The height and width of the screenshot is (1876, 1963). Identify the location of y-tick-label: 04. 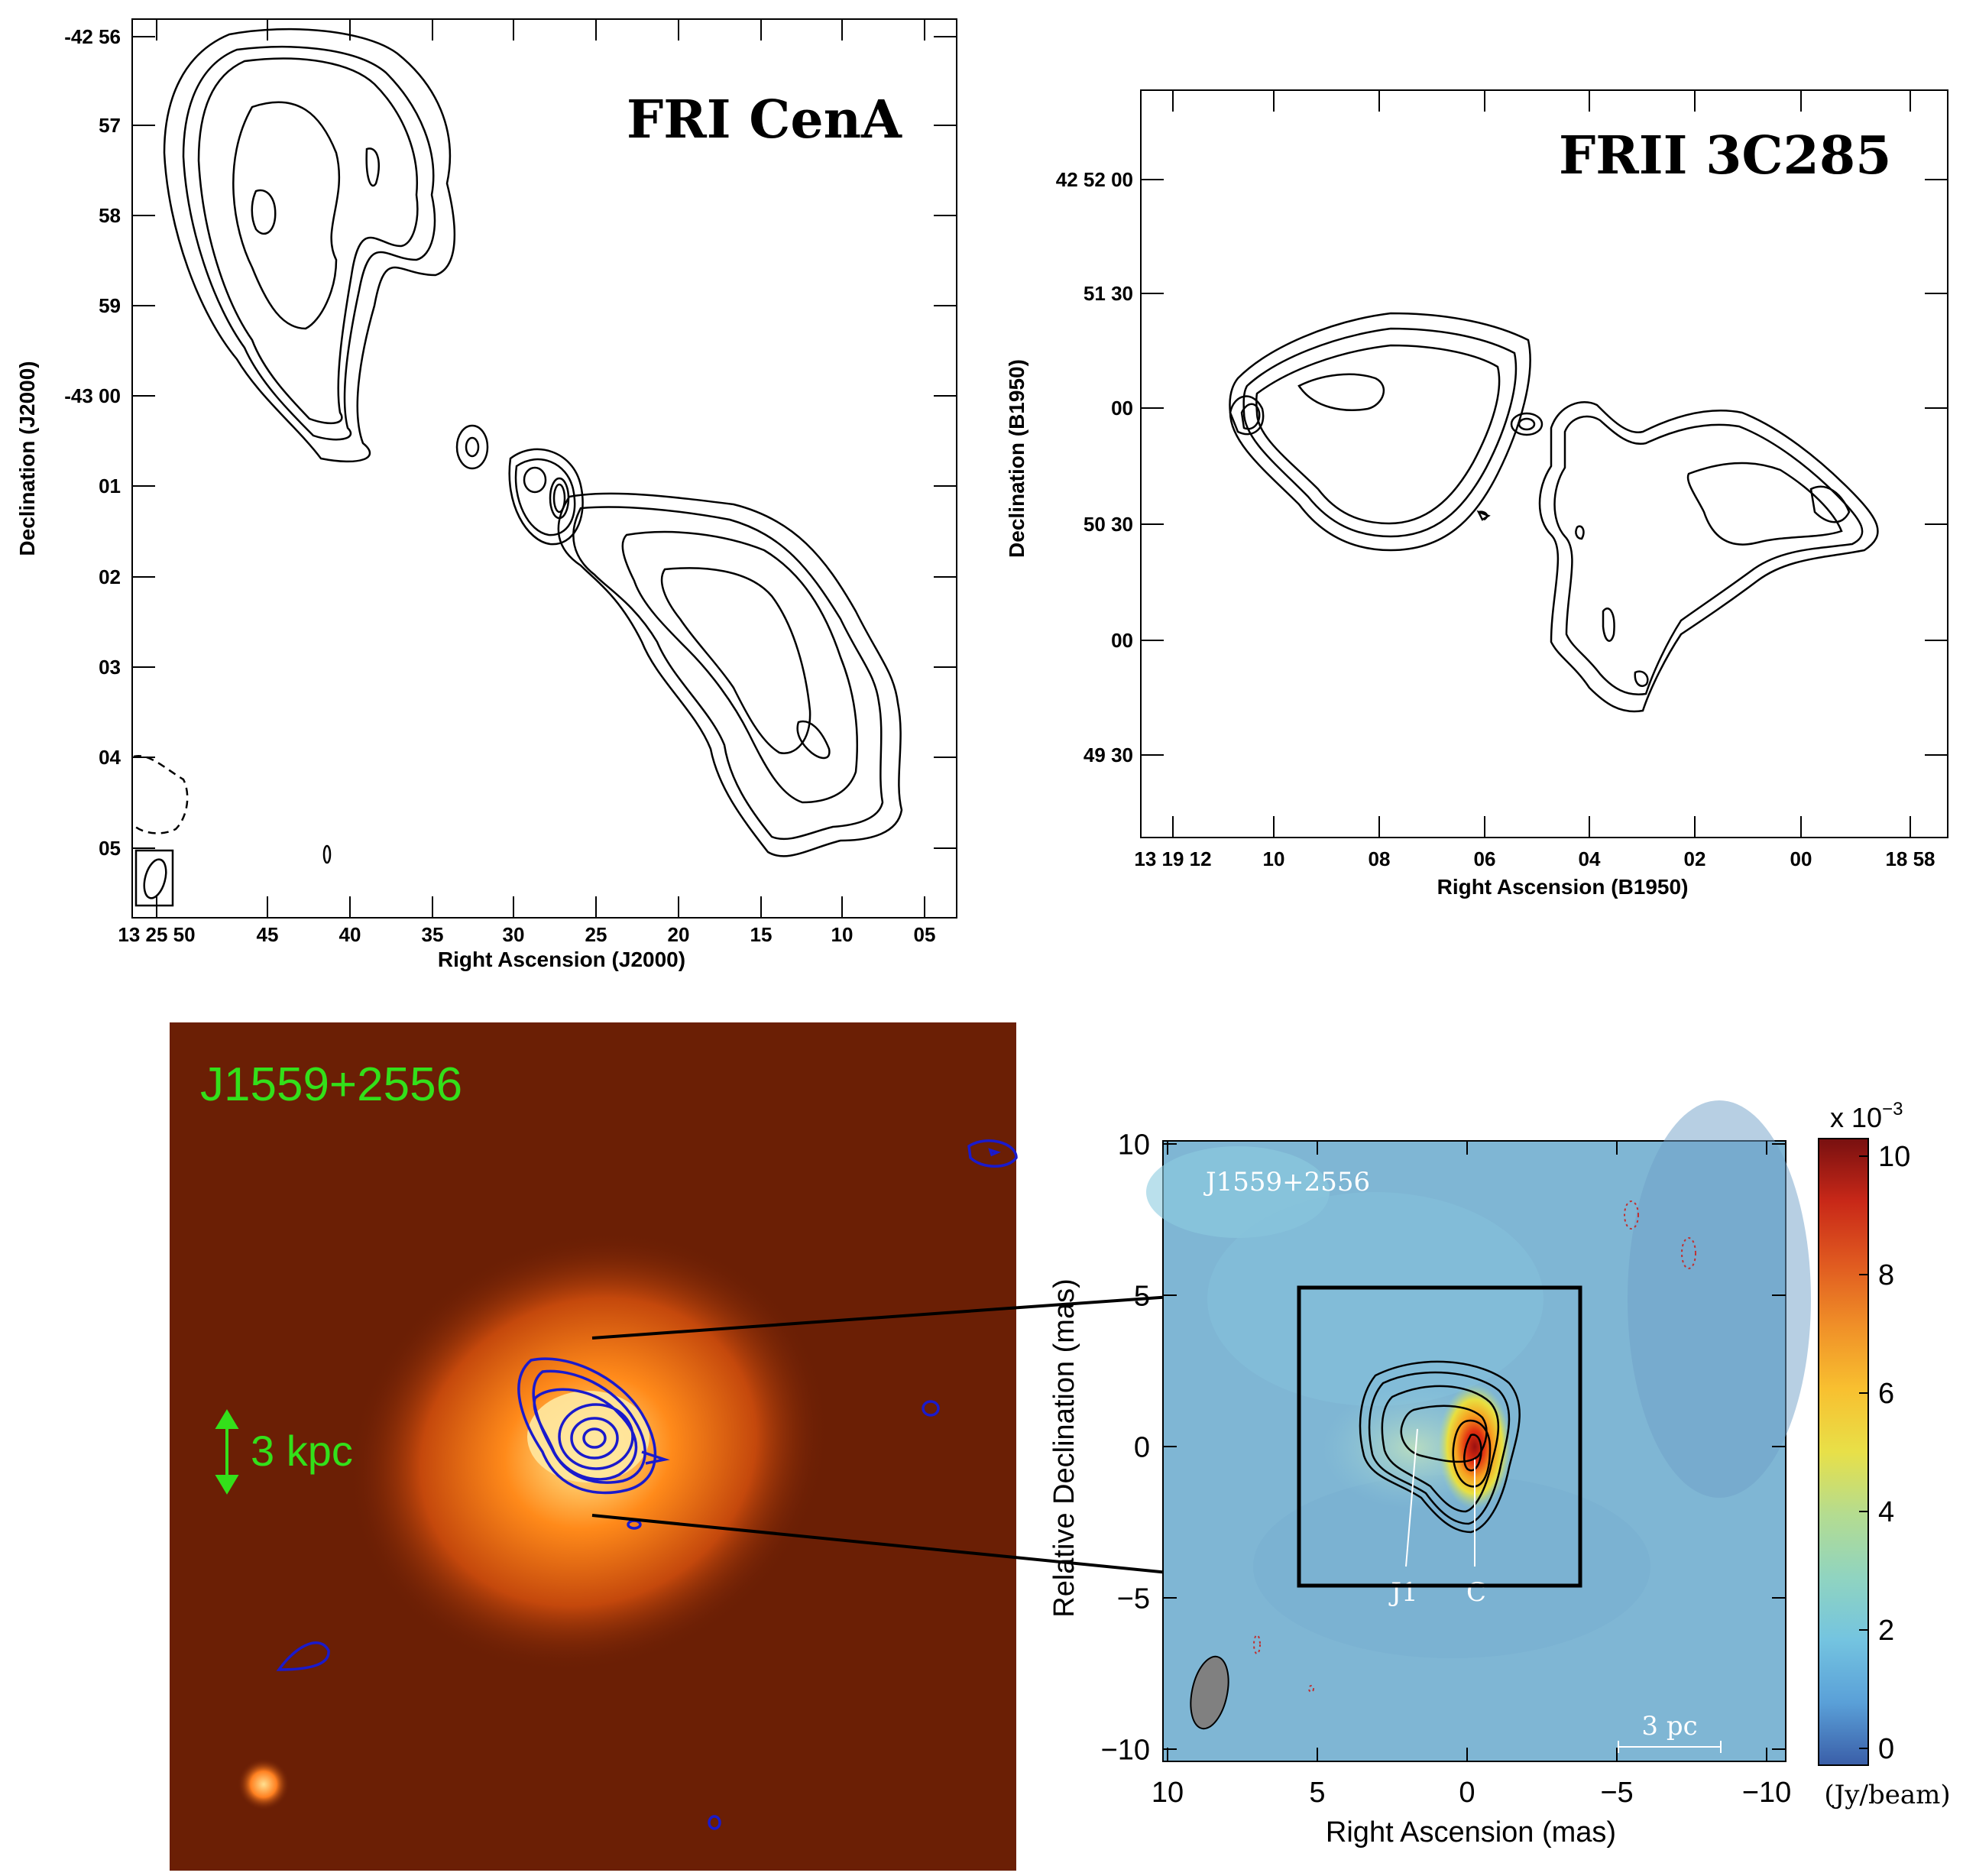
(110, 757).